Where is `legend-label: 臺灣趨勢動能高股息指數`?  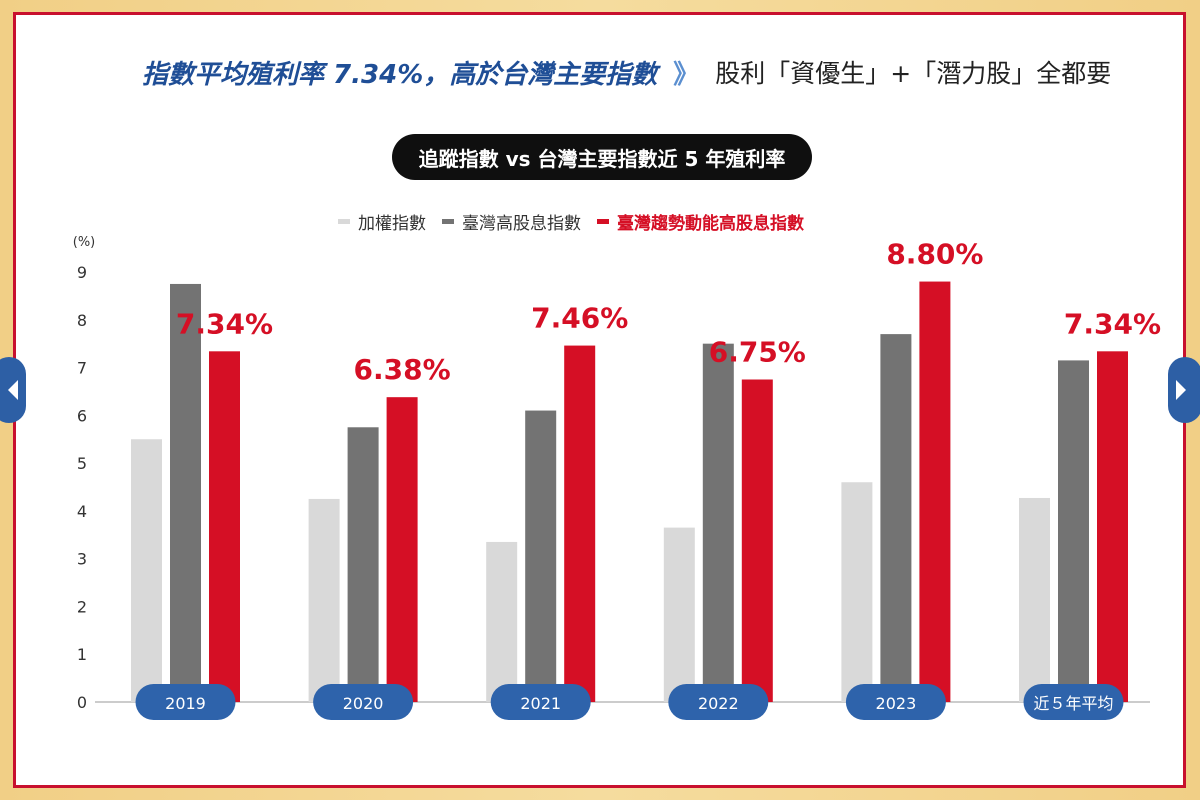
legend-label: 臺灣趨勢動能高股息指數 is located at coordinates (710, 223).